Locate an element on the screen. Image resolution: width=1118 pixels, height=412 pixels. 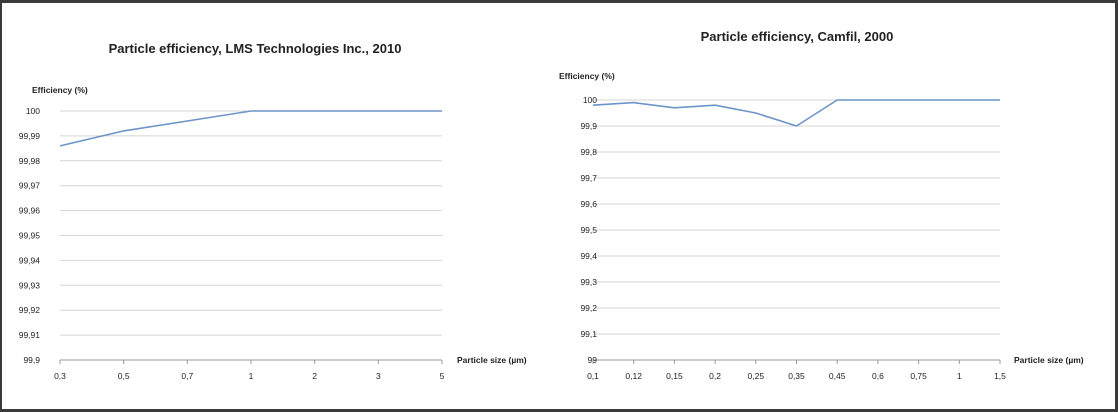
chart-1-y-tick-label: 100 is located at coordinates (33, 111).